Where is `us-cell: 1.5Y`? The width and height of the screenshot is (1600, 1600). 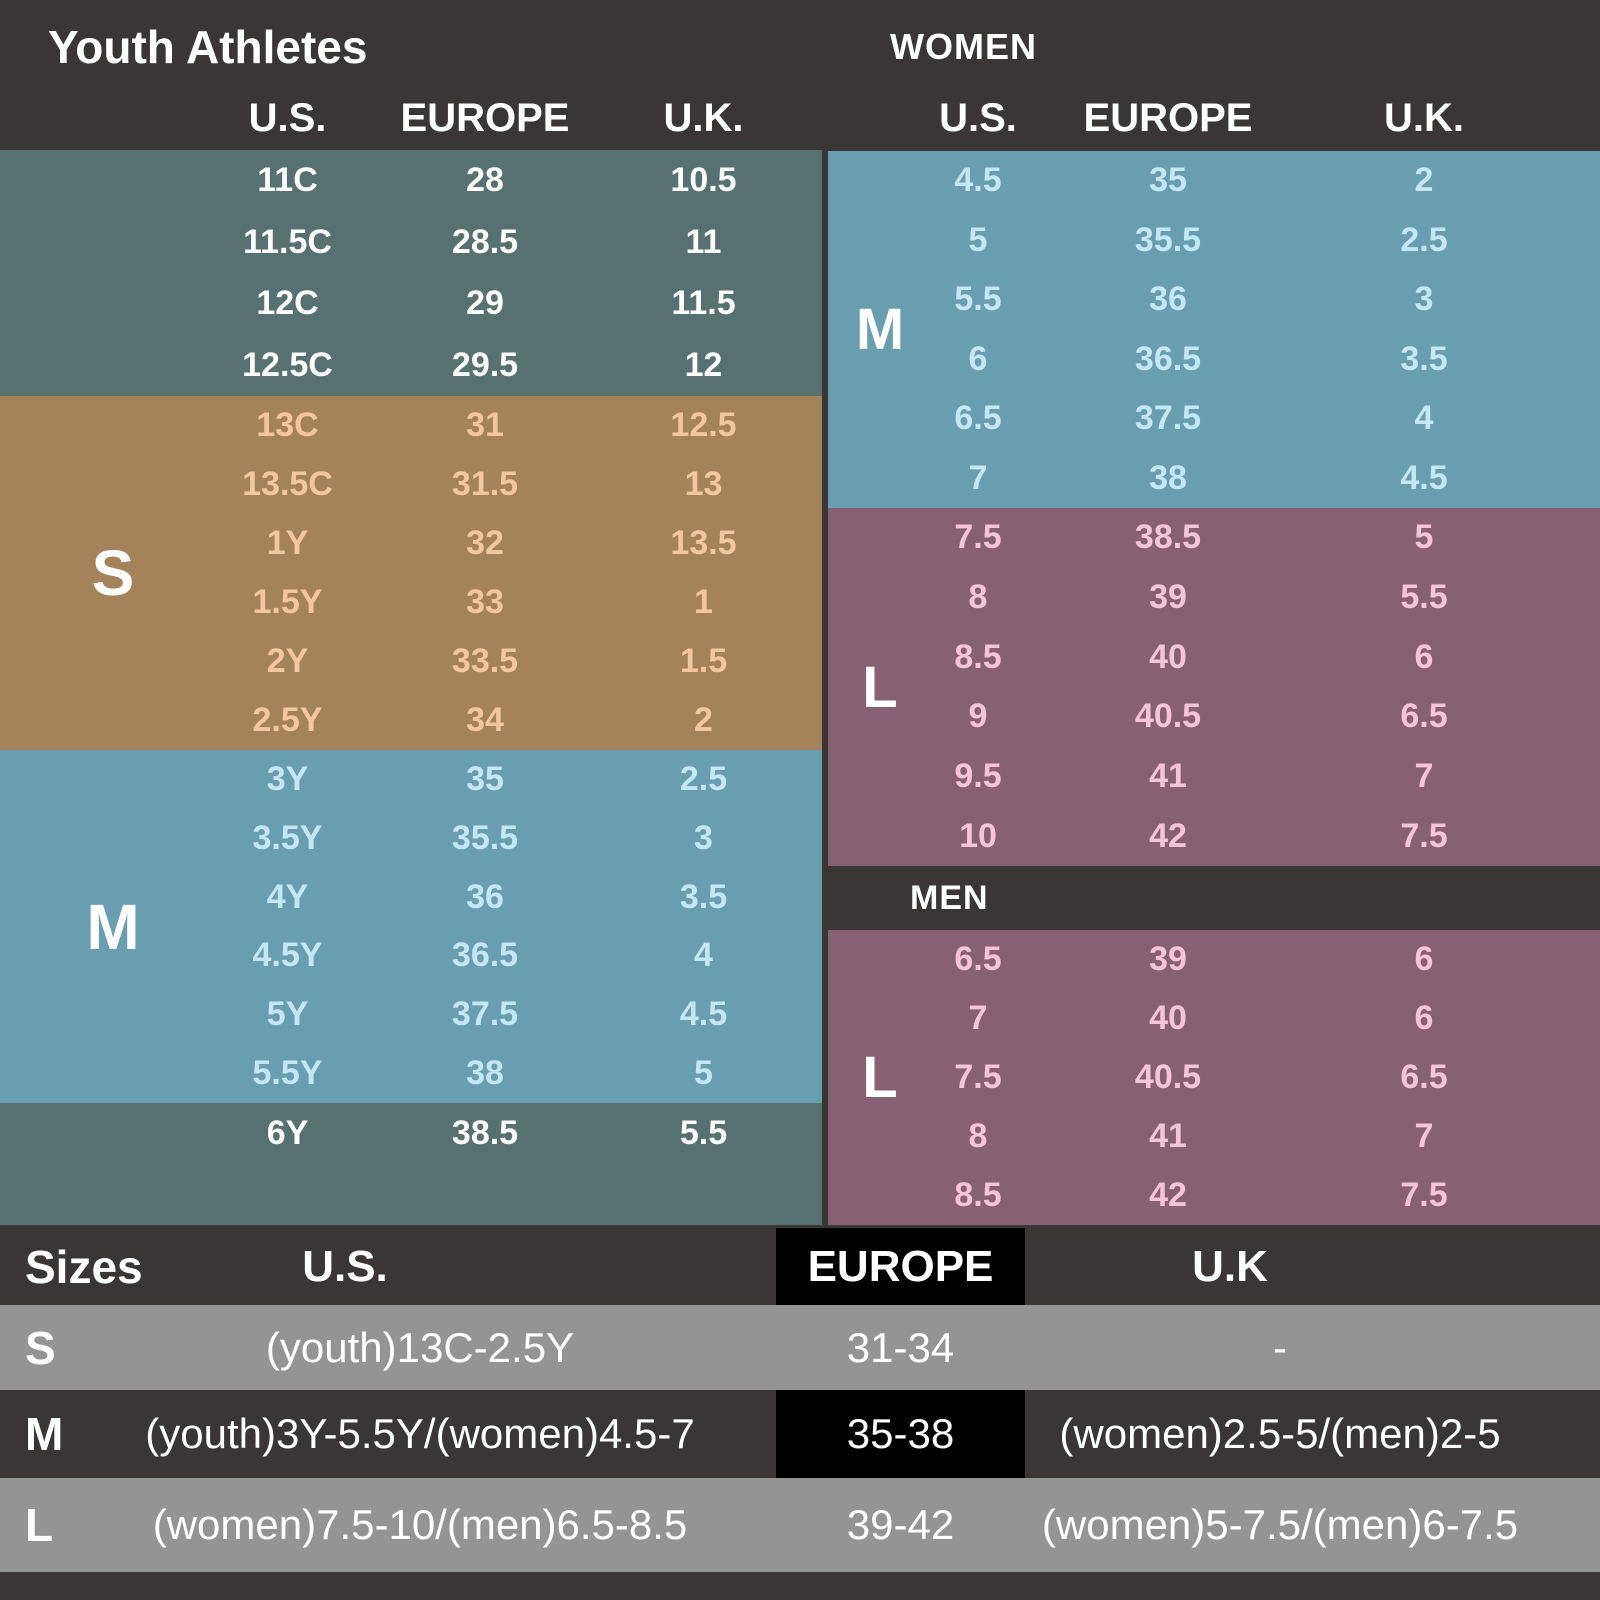 us-cell: 1.5Y is located at coordinates (287, 602).